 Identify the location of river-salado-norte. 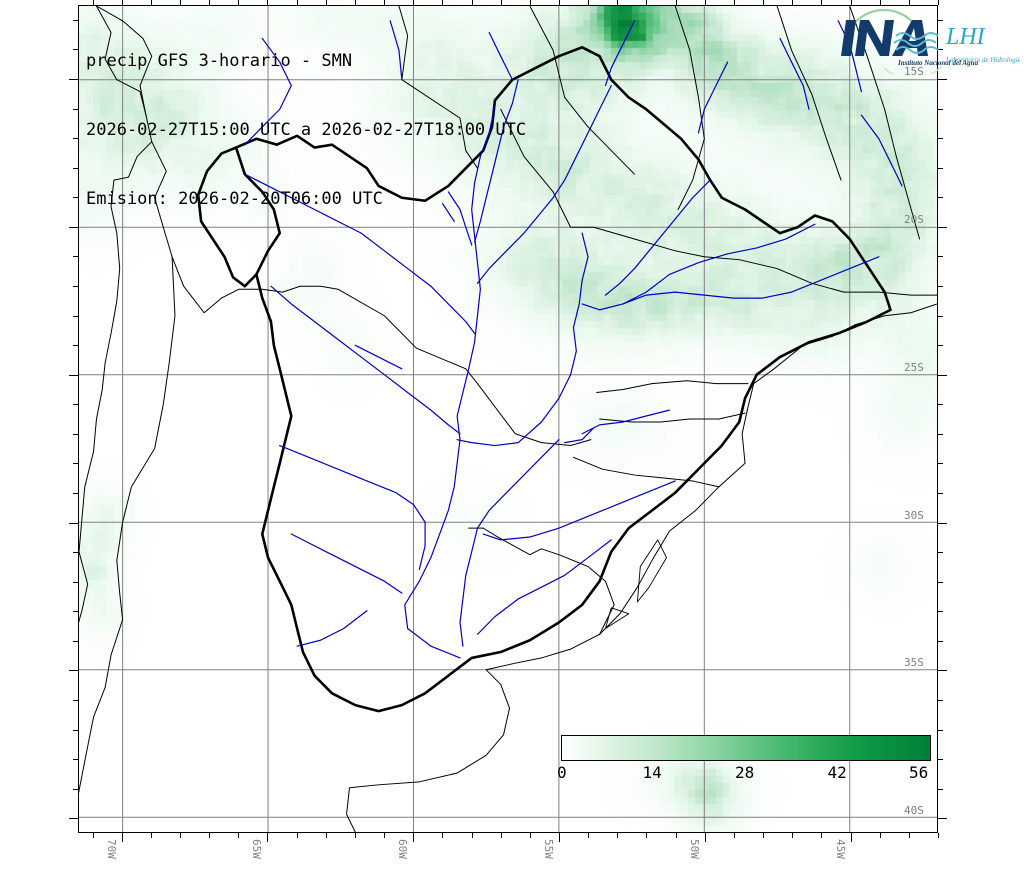
(352, 507).